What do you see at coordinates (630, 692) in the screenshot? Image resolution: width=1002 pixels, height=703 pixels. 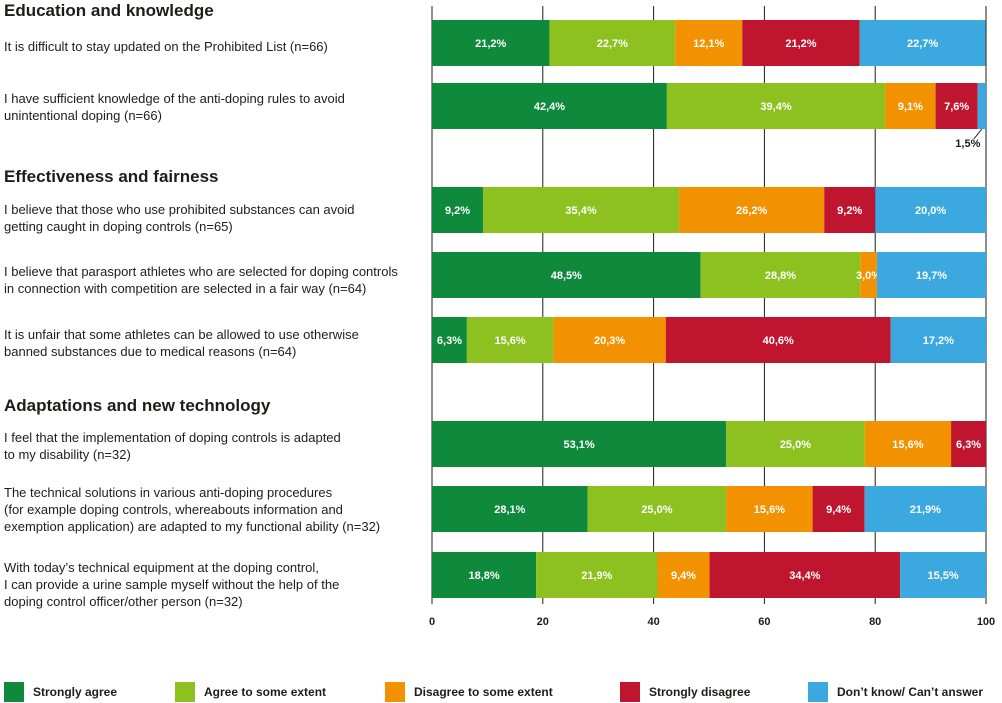 I see `legend-swatch-strongly-disagree` at bounding box center [630, 692].